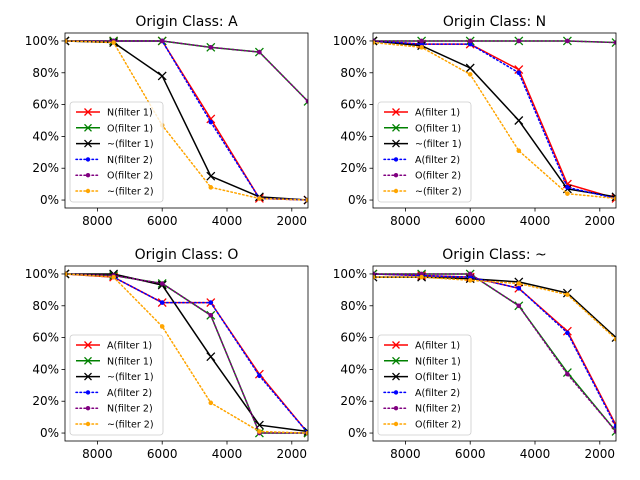 This screenshot has height=480, width=640. I want to click on y-tick-label: 0%, so click(49, 433).